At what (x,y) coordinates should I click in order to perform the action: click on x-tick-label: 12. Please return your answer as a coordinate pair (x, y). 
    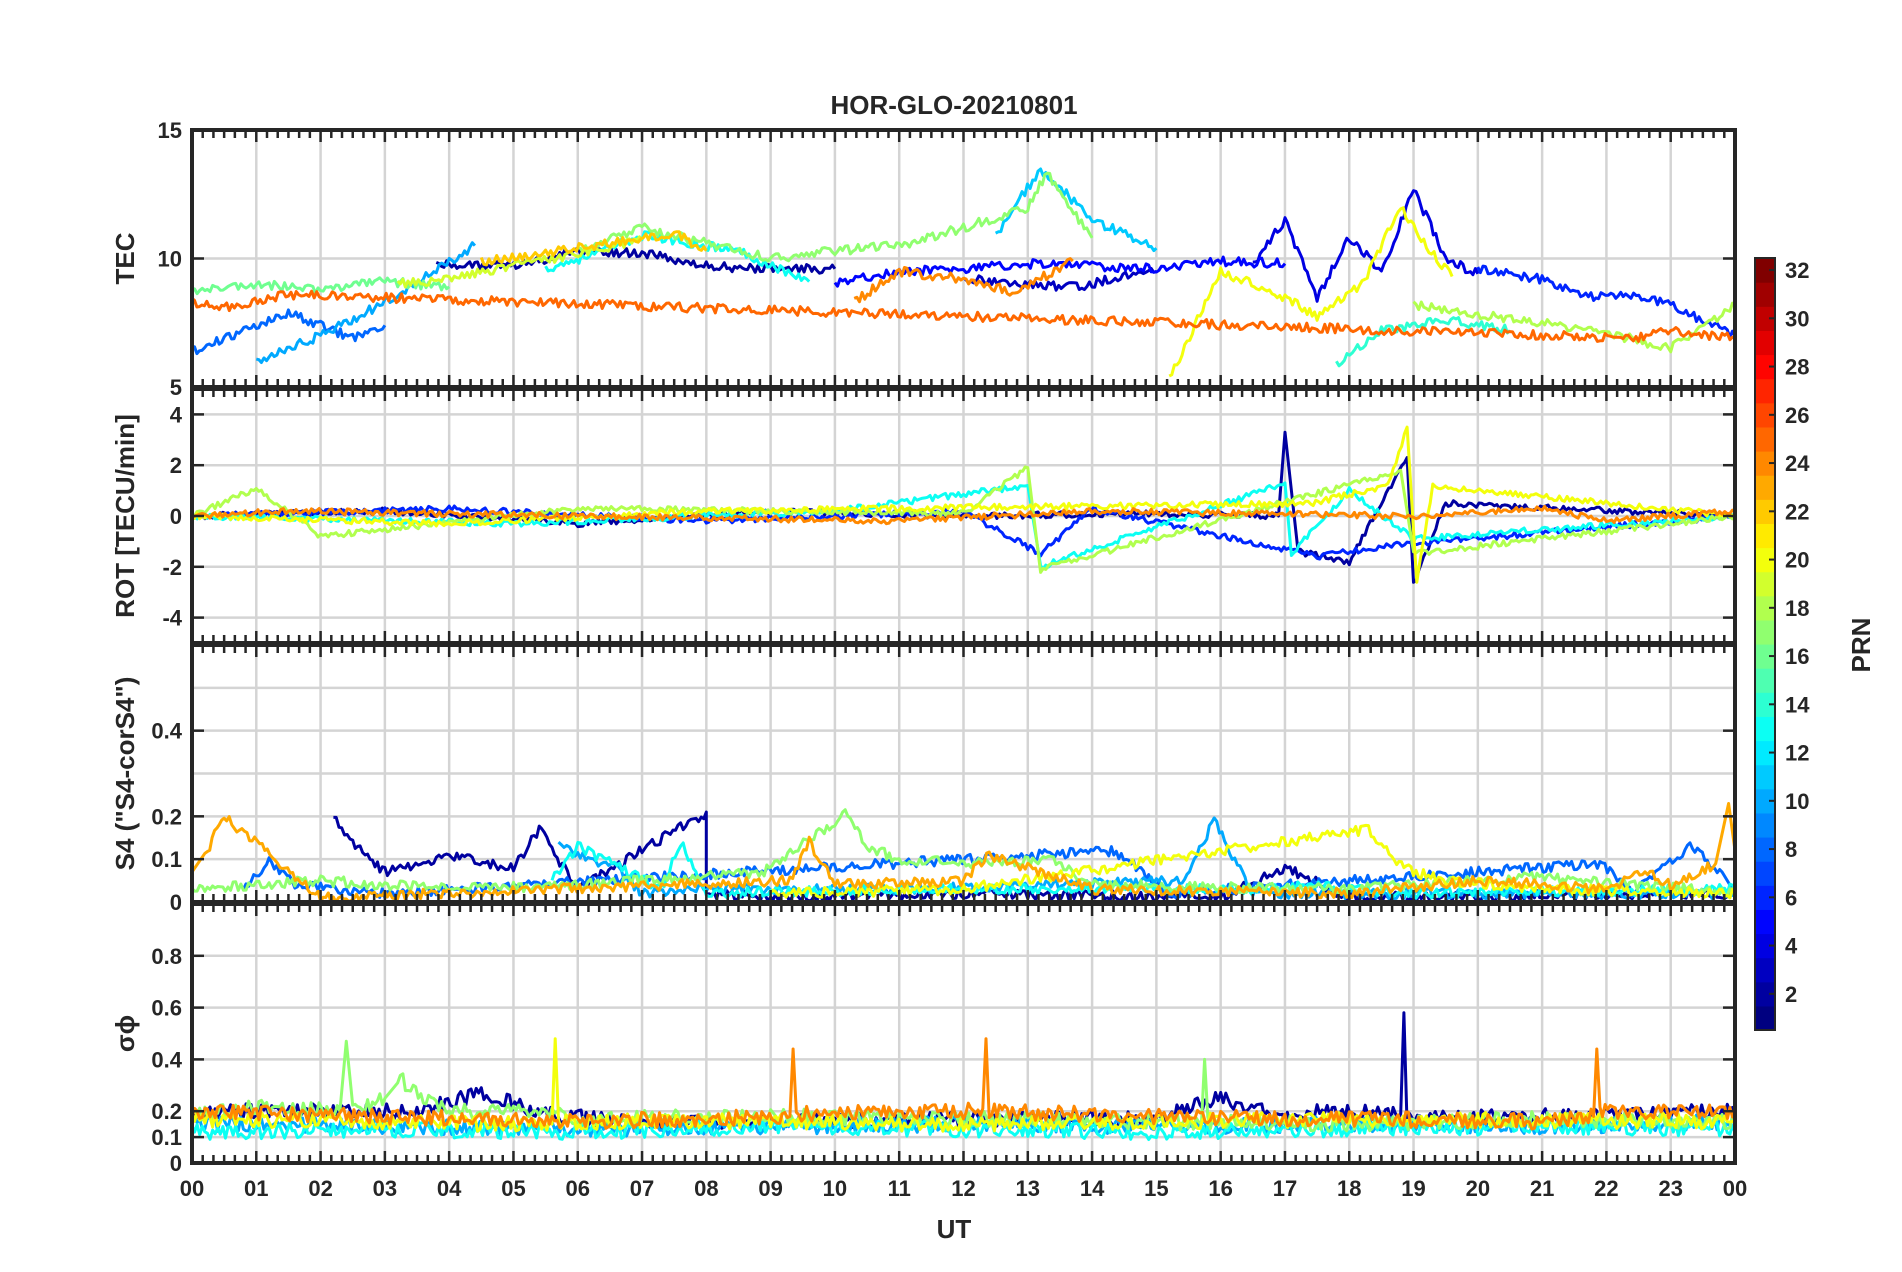
    Looking at the image, I should click on (963, 1188).